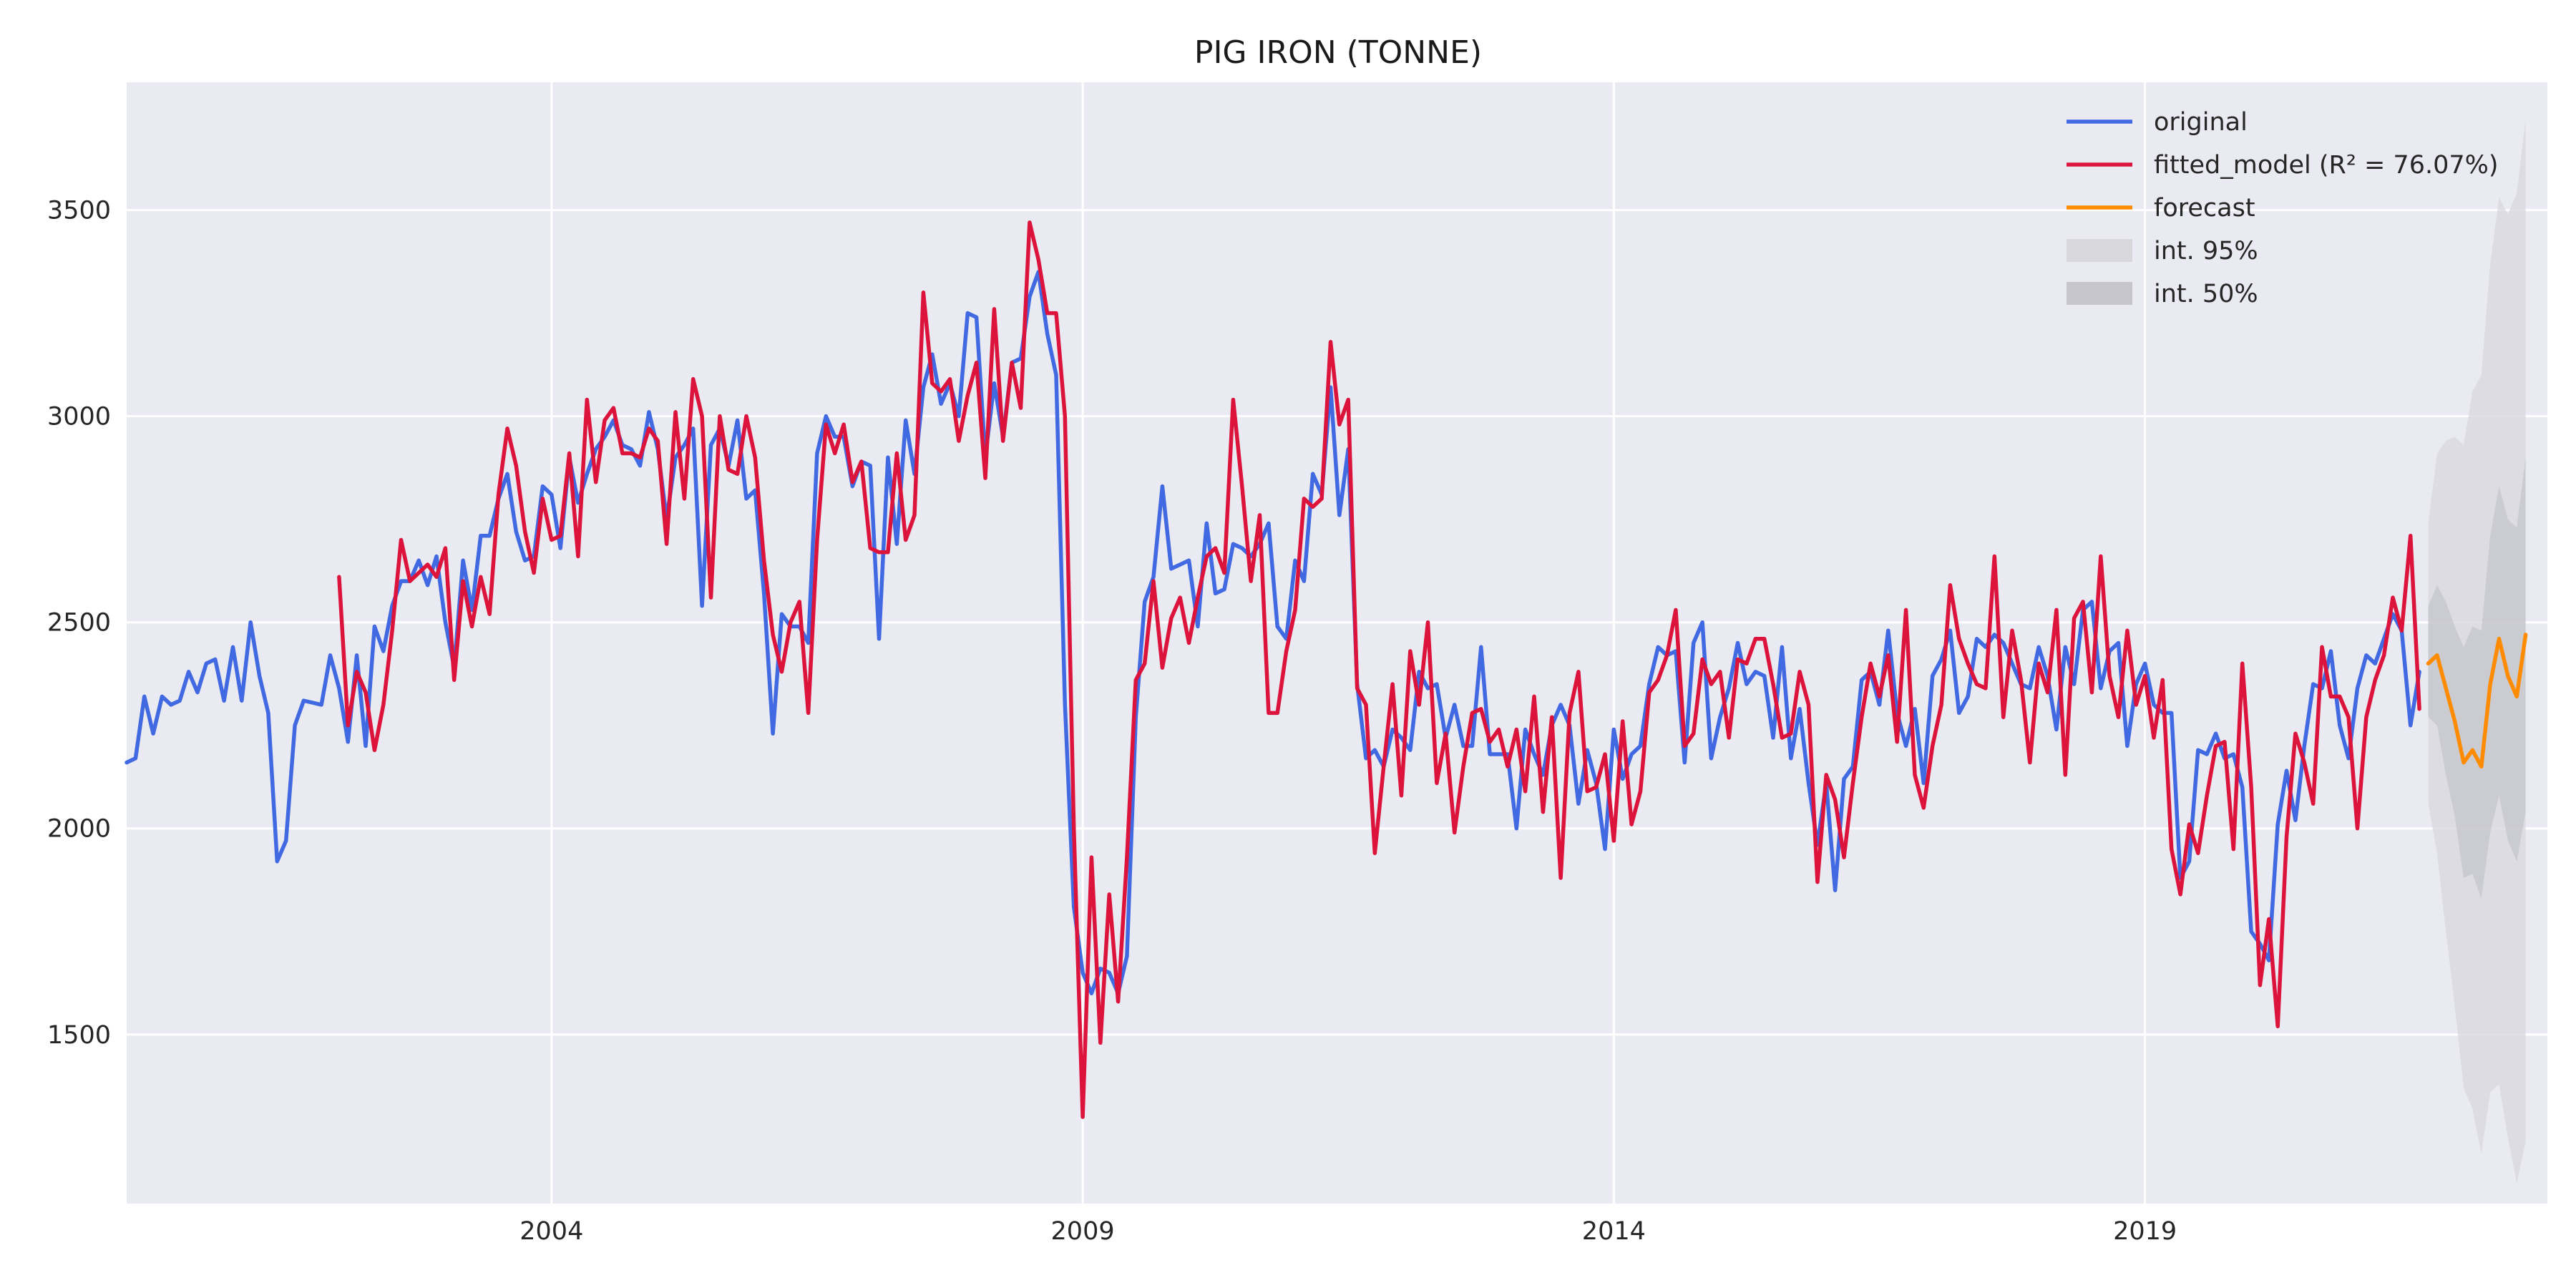 This screenshot has height=1288, width=2576. What do you see at coordinates (79, 211) in the screenshot?
I see `y-tick-label: 3500` at bounding box center [79, 211].